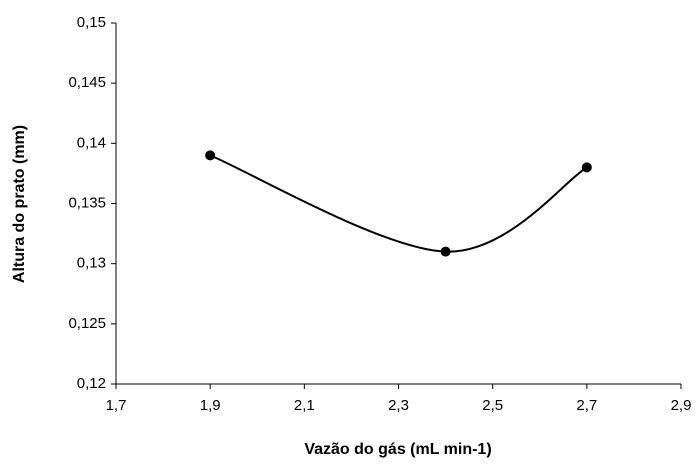  Describe the element at coordinates (87, 82) in the screenshot. I see `y-tick-label: 0,145` at that location.